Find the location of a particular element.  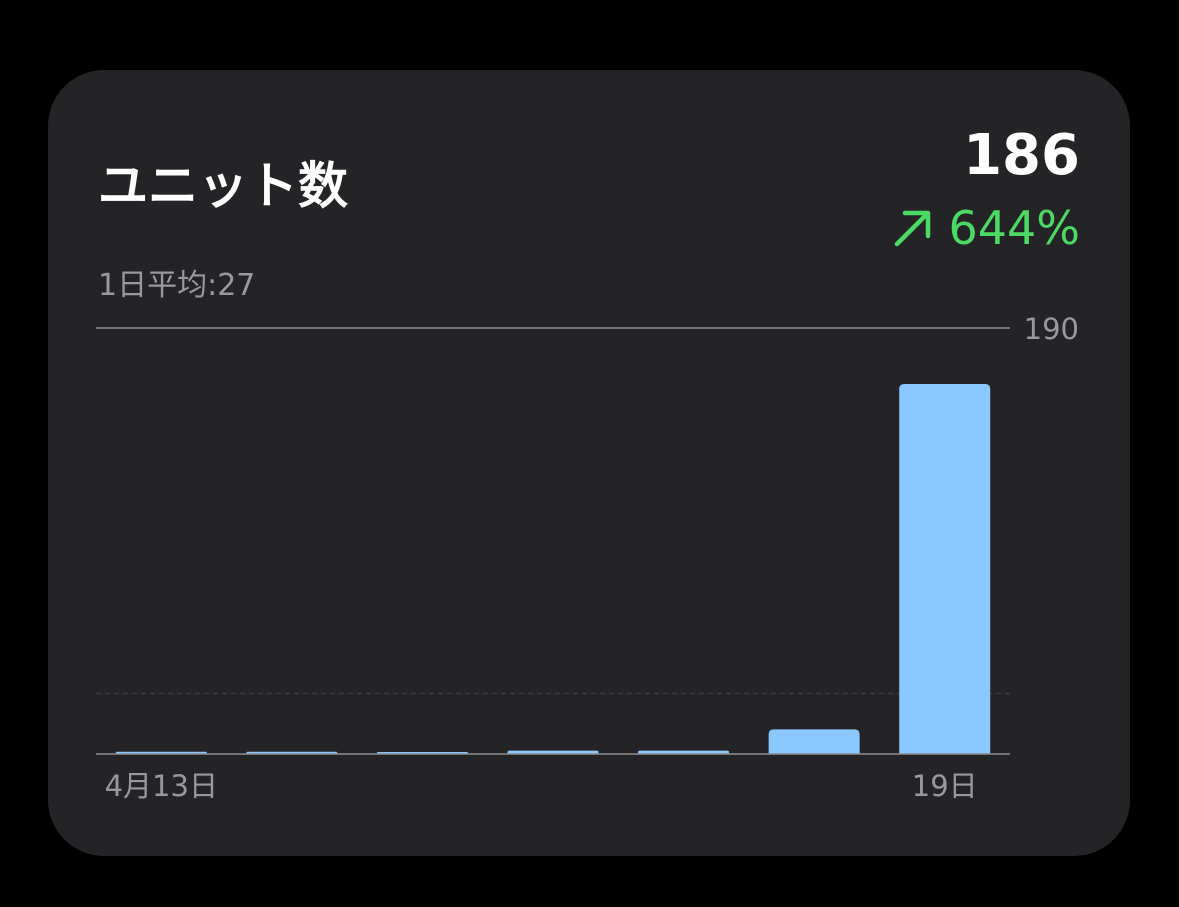

change-percent: 644% is located at coordinates (1014, 228).